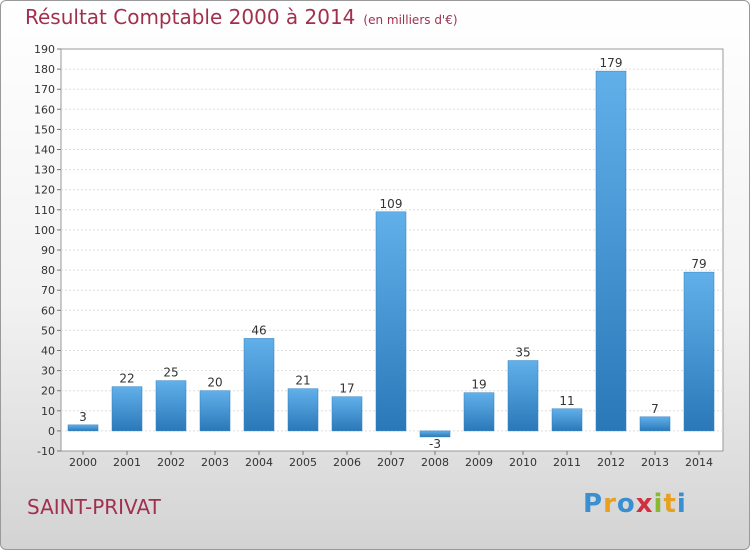  I want to click on x-tick-label: 2012, so click(611, 462).